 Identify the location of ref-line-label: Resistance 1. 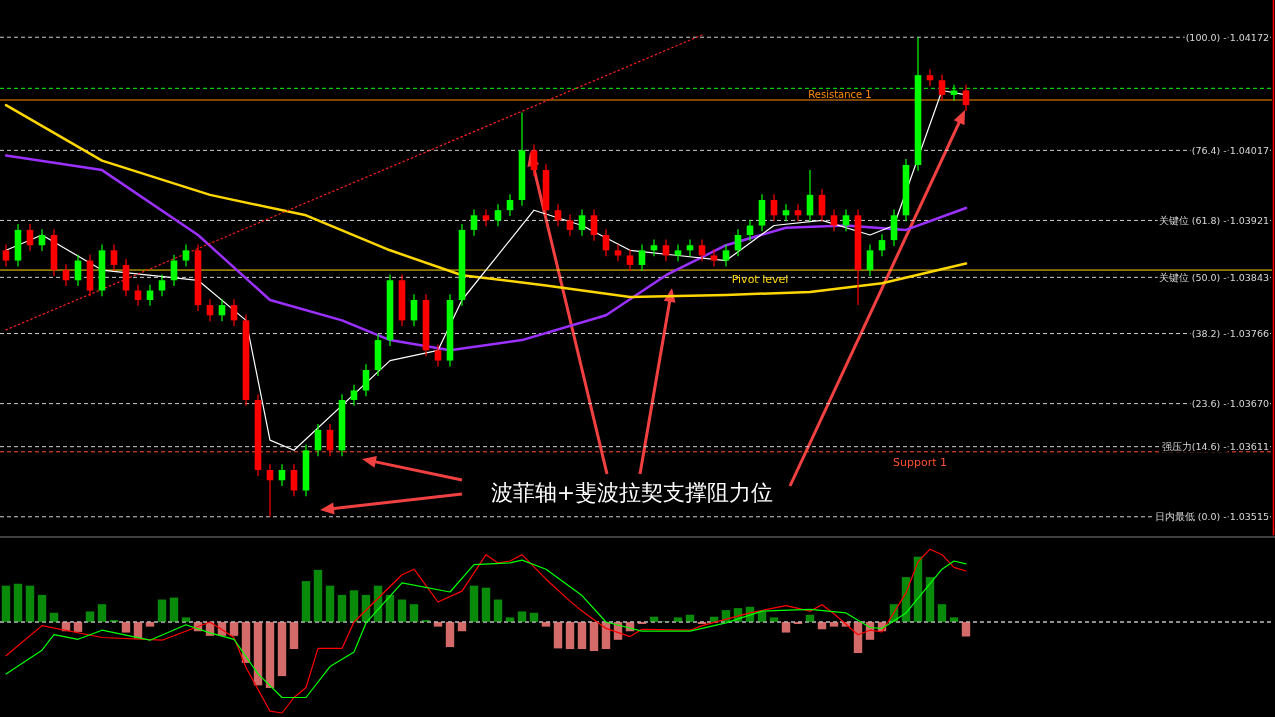
(840, 94).